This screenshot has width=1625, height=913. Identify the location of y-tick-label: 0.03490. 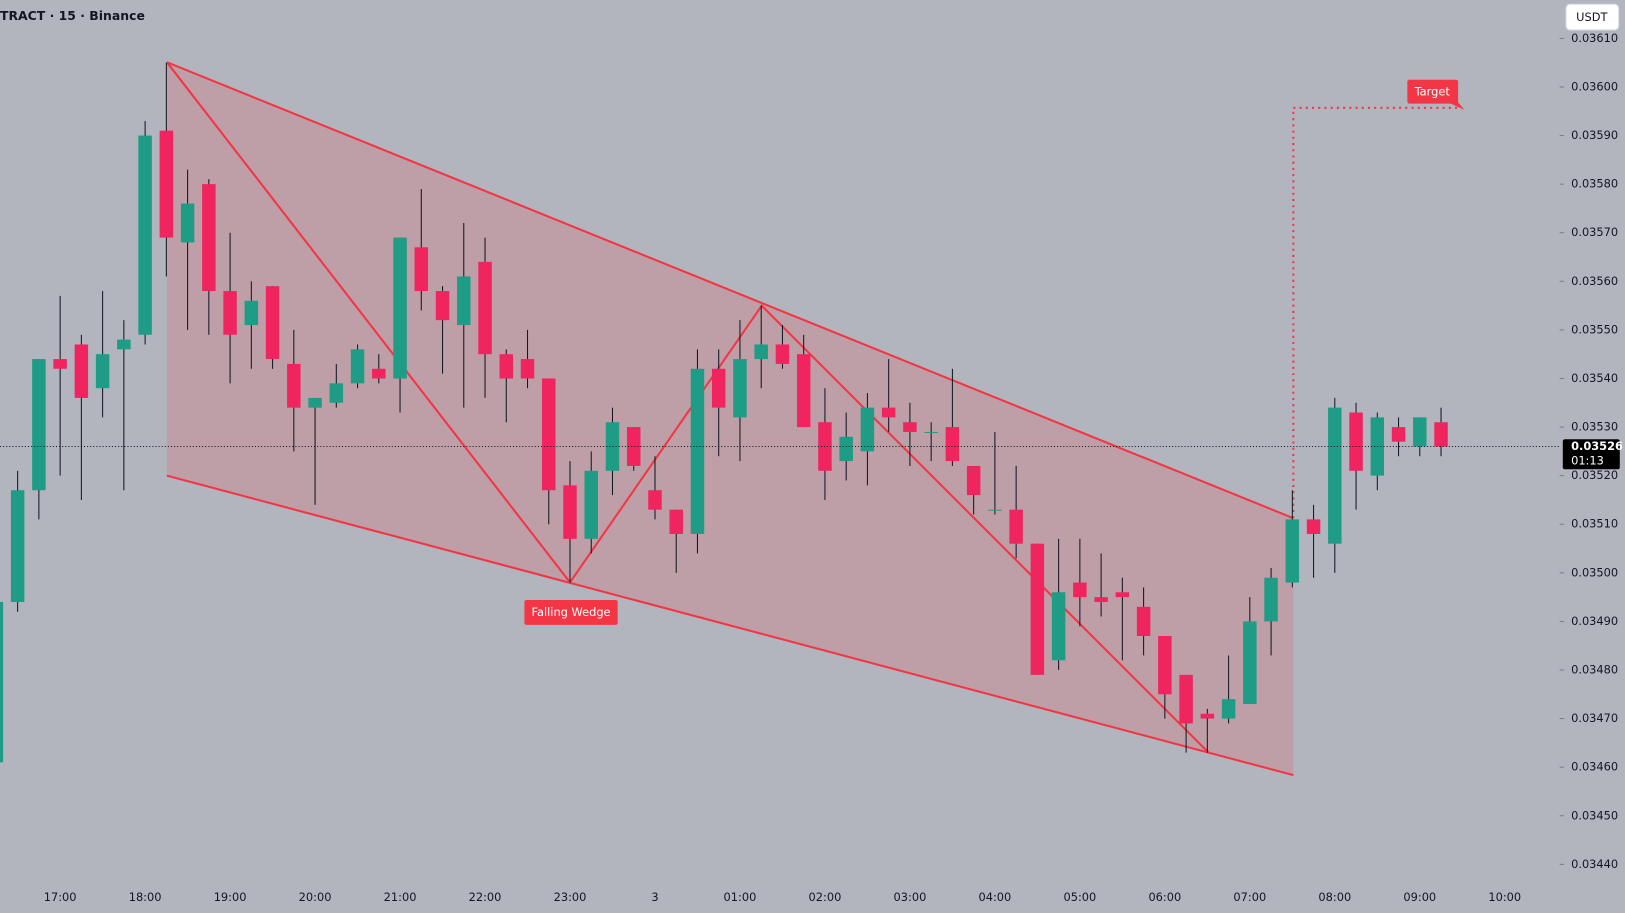
(1594, 621).